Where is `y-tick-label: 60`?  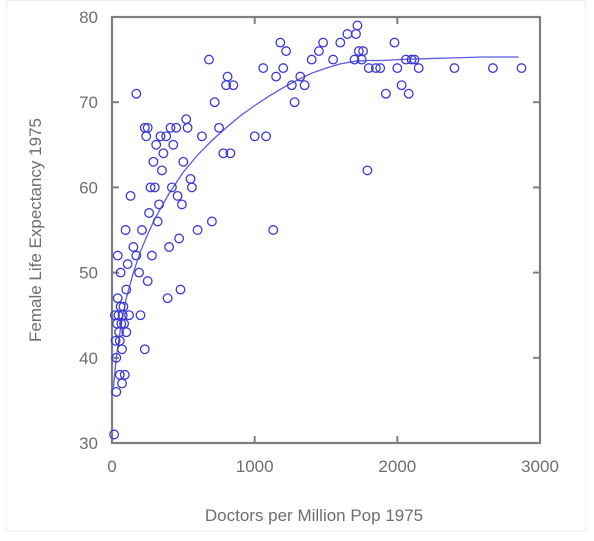
y-tick-label: 60 is located at coordinates (88, 187).